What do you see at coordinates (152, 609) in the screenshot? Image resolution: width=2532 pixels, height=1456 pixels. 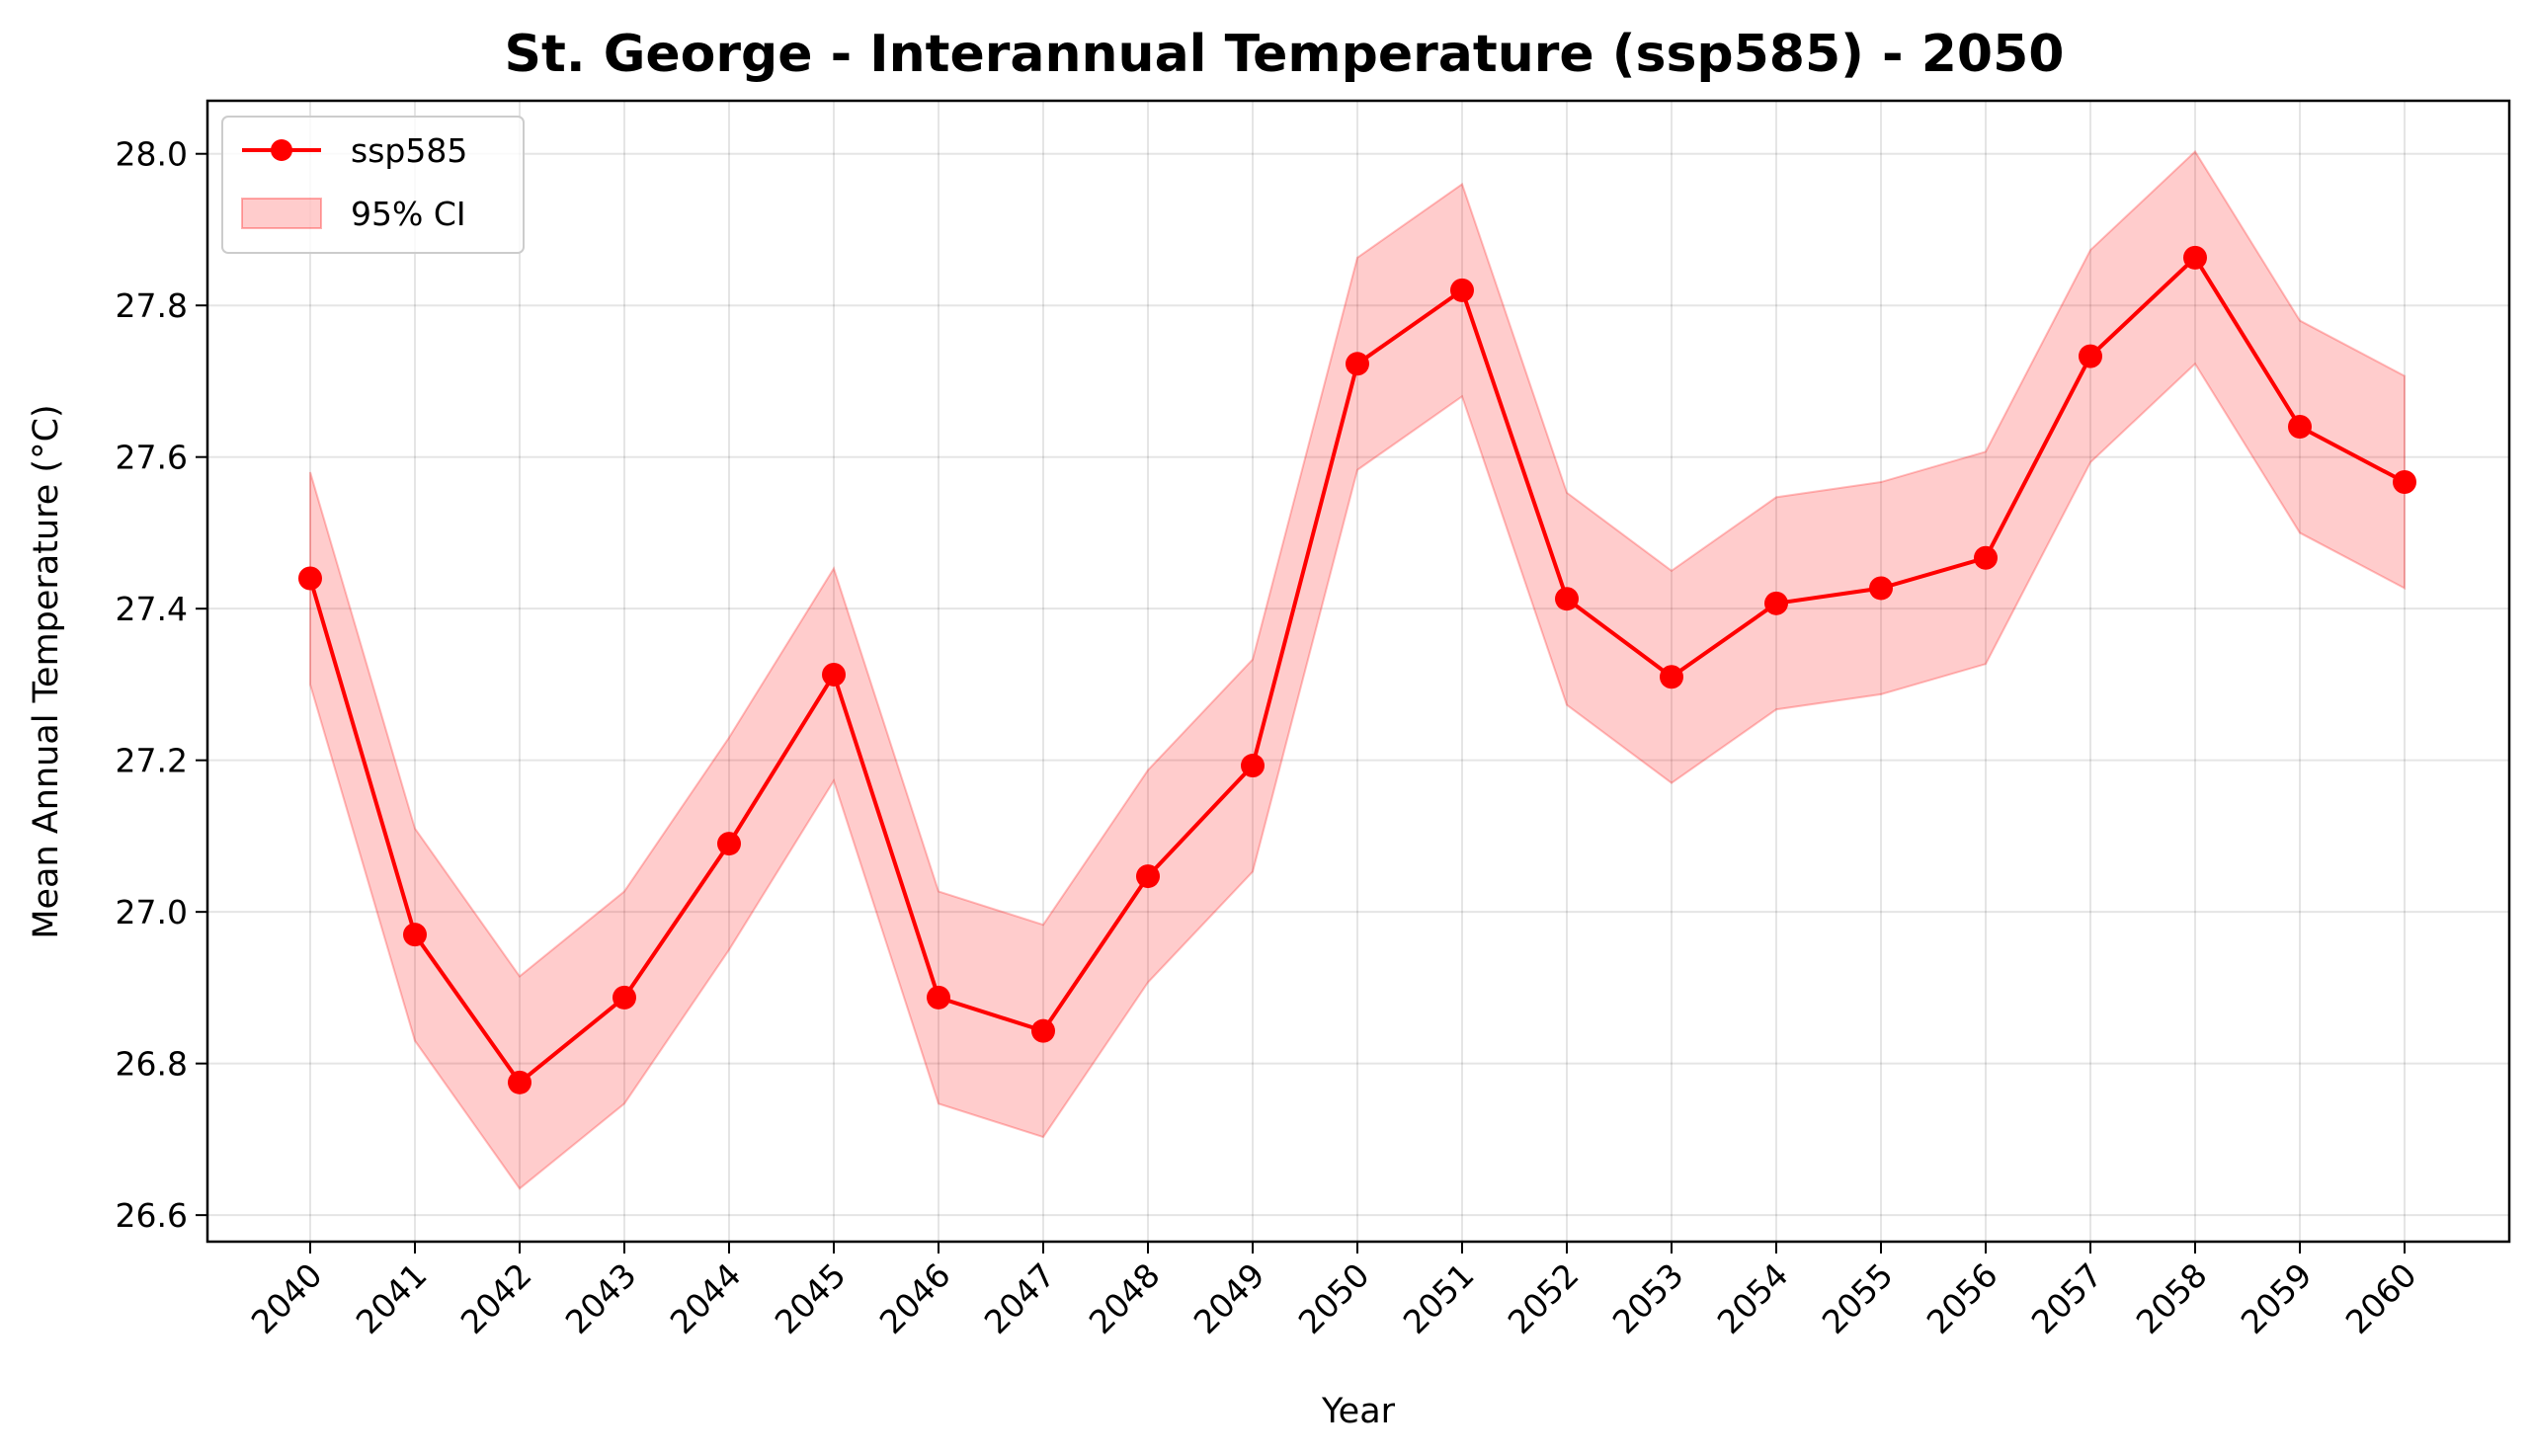 I see `y-tick-label: 27.4` at bounding box center [152, 609].